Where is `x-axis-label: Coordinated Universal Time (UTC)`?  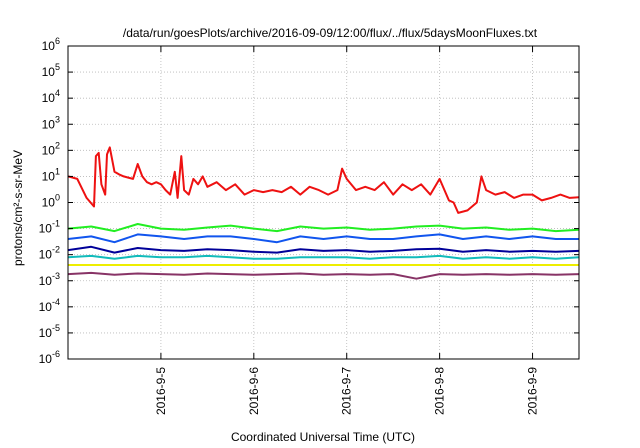 x-axis-label: Coordinated Universal Time (UTC) is located at coordinates (323, 437).